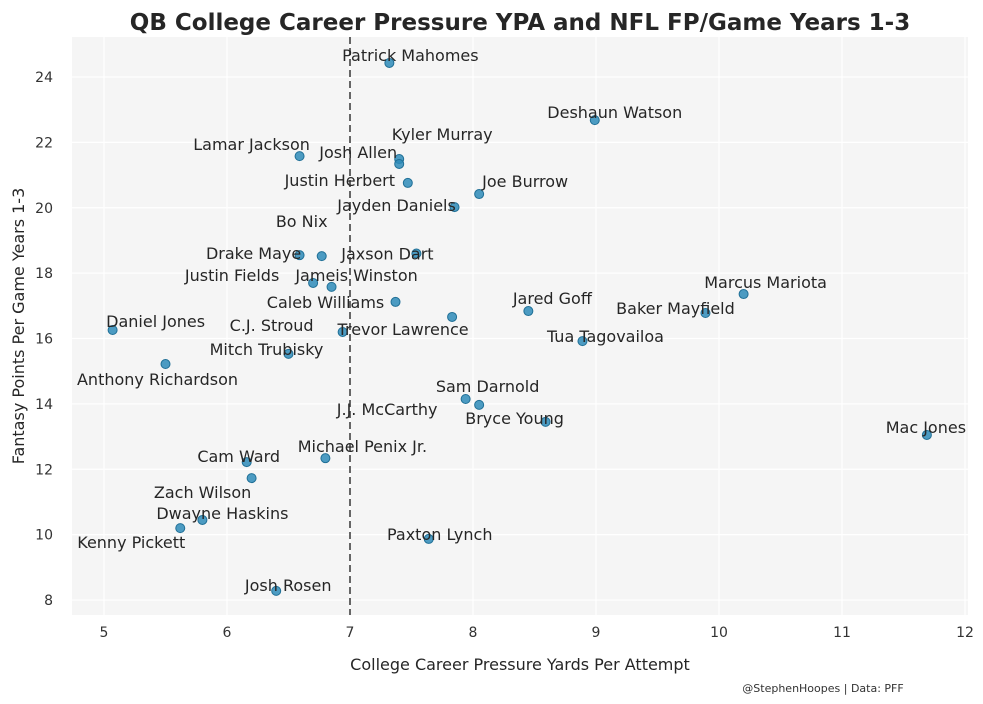 The image size is (983, 704). Describe the element at coordinates (238, 456) in the screenshot. I see `point-label: Cam Ward` at that location.